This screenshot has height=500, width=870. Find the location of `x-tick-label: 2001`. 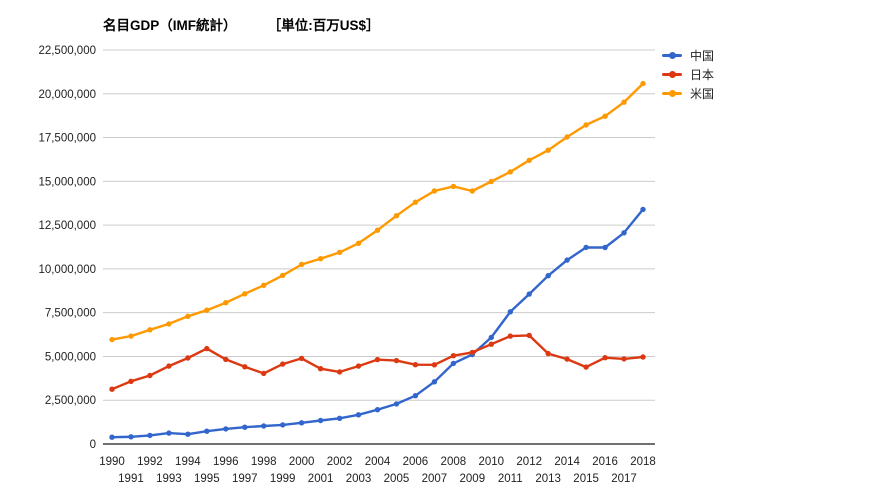

x-tick-label: 2001 is located at coordinates (321, 479).